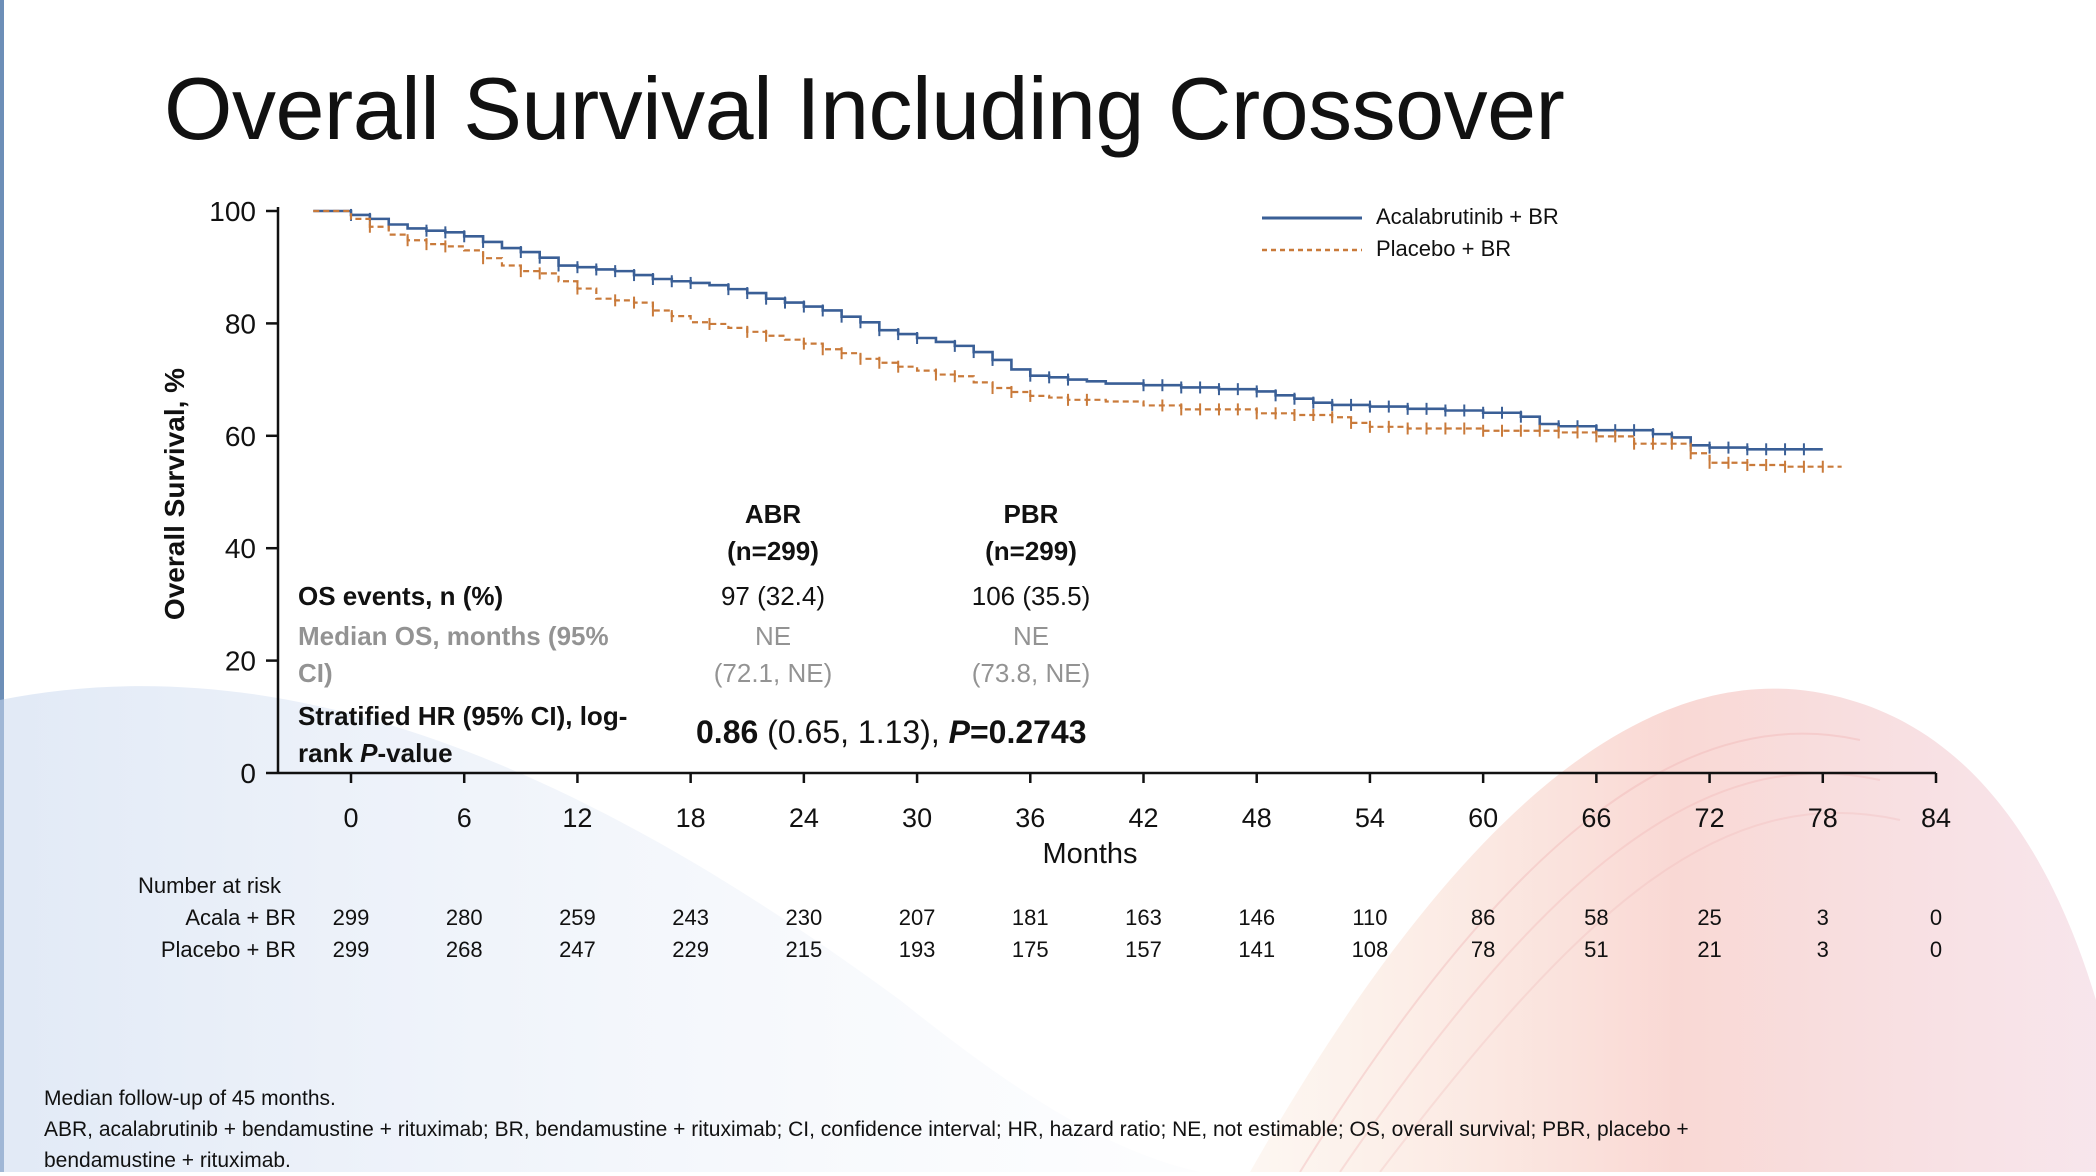 The height and width of the screenshot is (1176, 2096). What do you see at coordinates (1370, 818) in the screenshot?
I see `x-tick-label: 54` at bounding box center [1370, 818].